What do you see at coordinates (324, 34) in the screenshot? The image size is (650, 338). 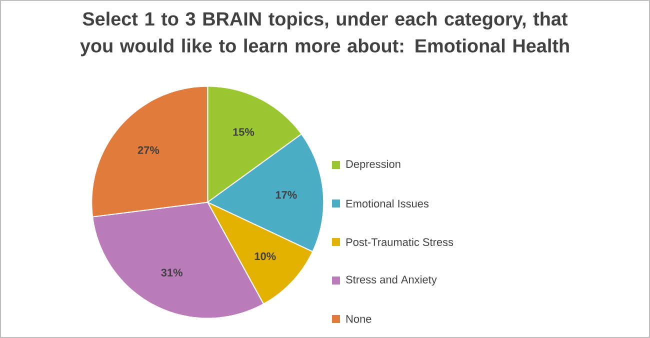 I see `chart-title: Select 1 to 3 BRAIN topics, under each category, that you would like to learn more about: Emotional Health` at bounding box center [324, 34].